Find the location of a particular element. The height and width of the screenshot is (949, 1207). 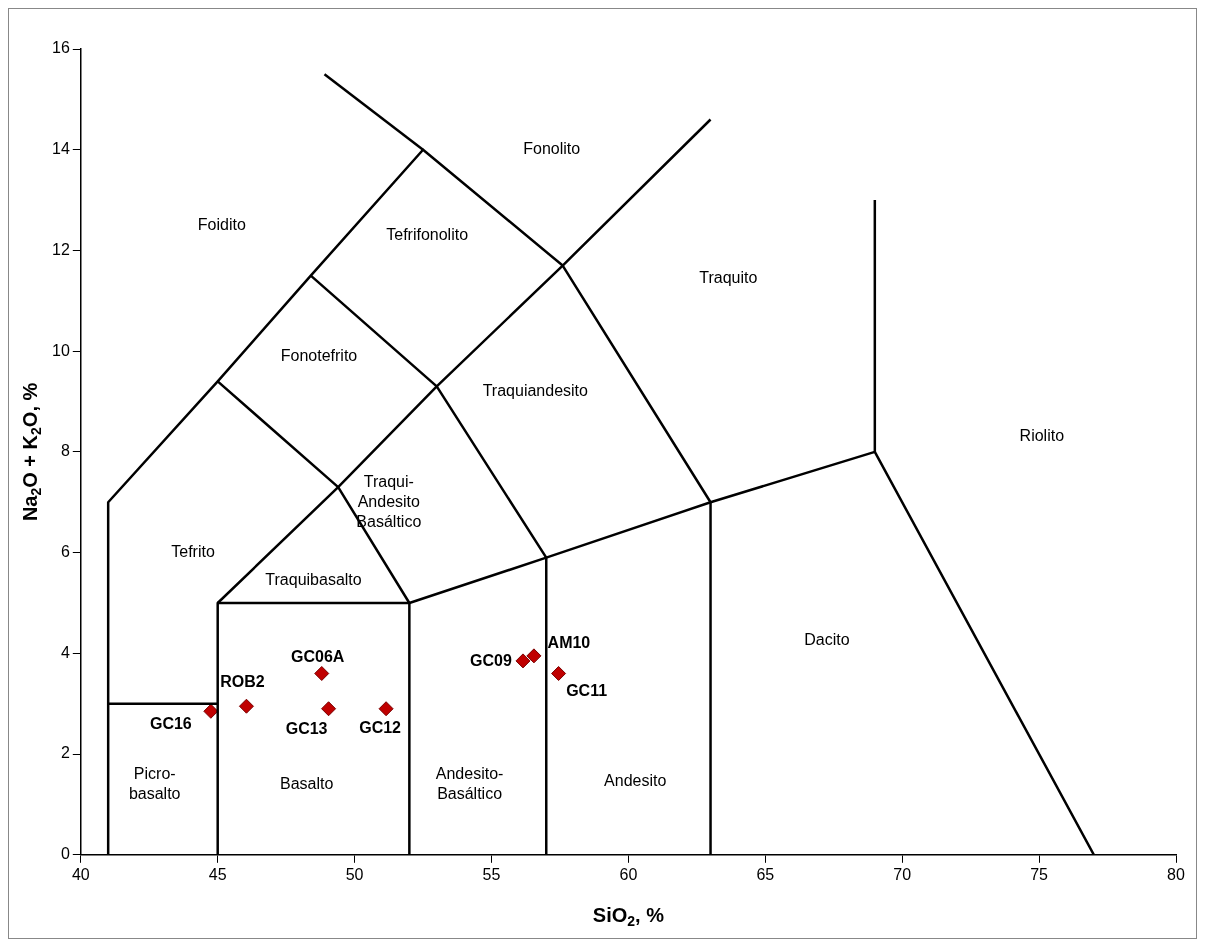

x-tick-label: 40 is located at coordinates (80, 874).